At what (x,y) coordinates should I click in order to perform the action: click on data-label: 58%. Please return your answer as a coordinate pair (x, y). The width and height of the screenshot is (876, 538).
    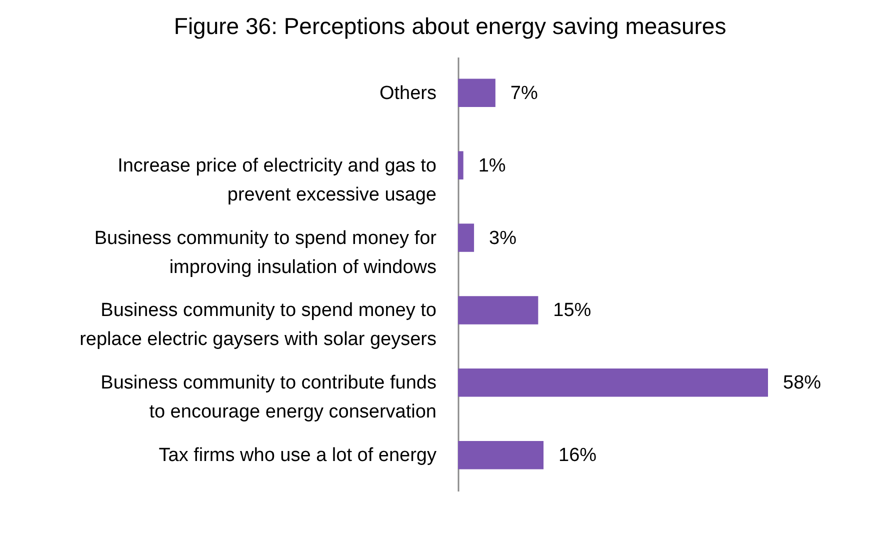
    Looking at the image, I should click on (802, 383).